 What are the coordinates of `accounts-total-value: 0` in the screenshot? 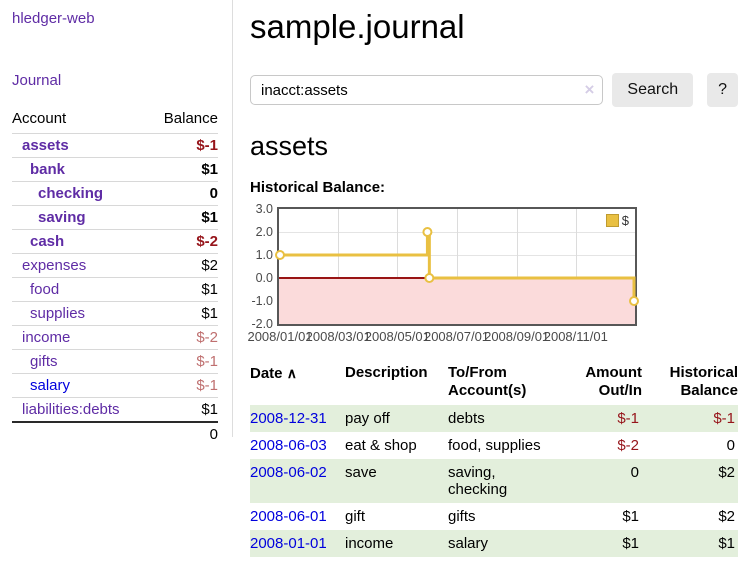 It's located at (183, 433).